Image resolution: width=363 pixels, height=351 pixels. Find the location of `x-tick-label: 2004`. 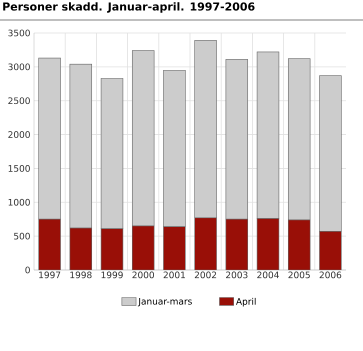

x-tick-label: 2004 is located at coordinates (268, 275).